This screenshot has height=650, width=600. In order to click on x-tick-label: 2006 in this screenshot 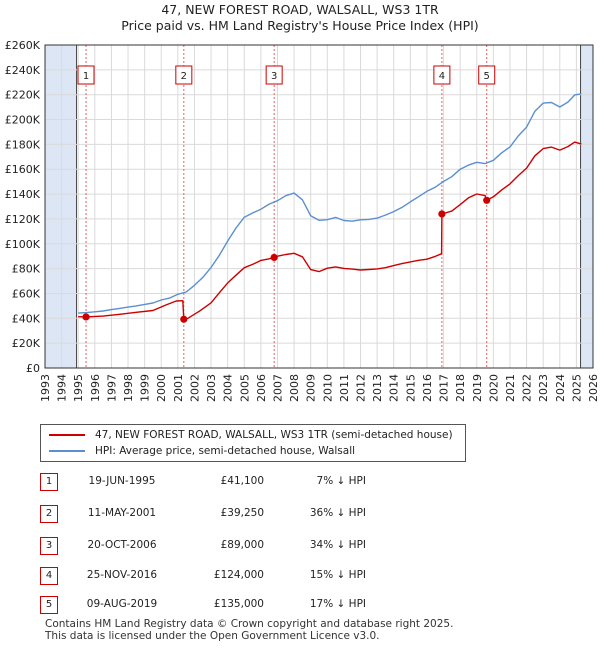, I will do `click(261, 388)`.